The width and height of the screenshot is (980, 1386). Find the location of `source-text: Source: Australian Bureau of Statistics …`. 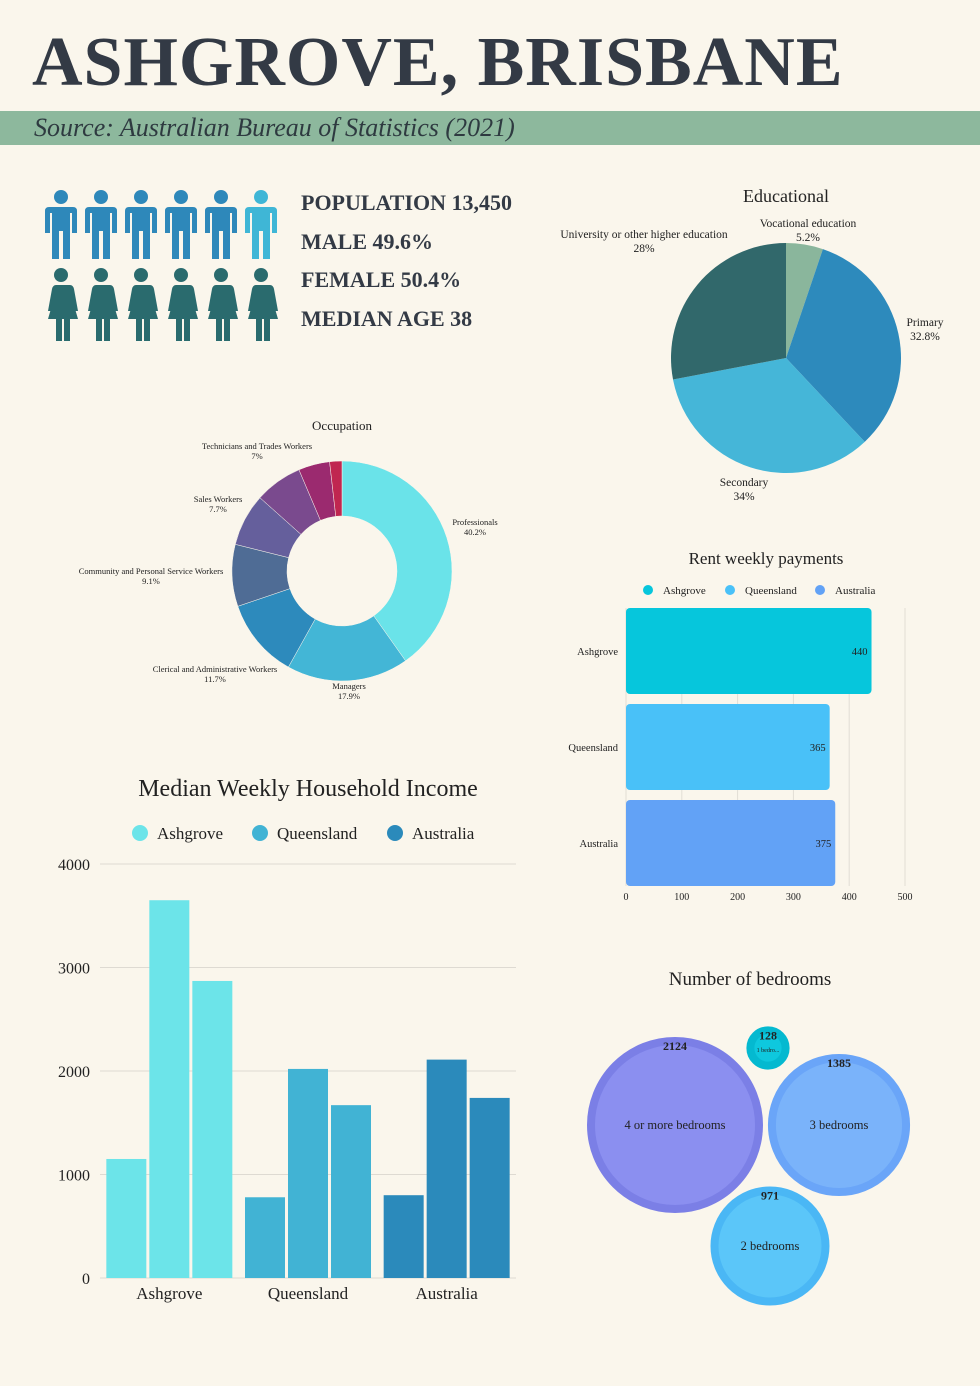

source-text: Source: Australian Bureau of Statistics … is located at coordinates (274, 127).